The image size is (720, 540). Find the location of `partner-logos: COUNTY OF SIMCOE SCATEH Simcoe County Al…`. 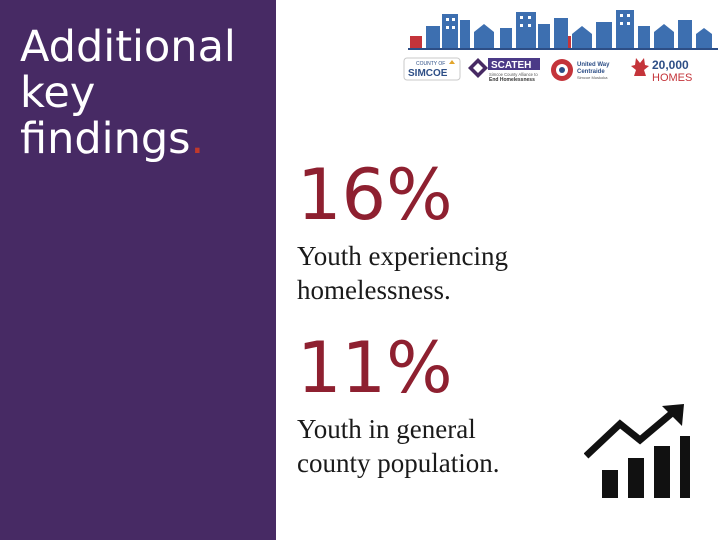

partner-logos: COUNTY OF SIMCOE SCATEH Simcoe County Al… is located at coordinates (547, 70).